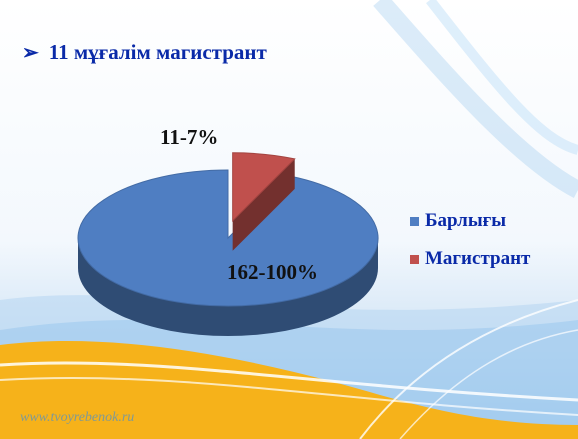 The width and height of the screenshot is (578, 439). What do you see at coordinates (414, 221) in the screenshot?
I see `legend-swatch-total` at bounding box center [414, 221].